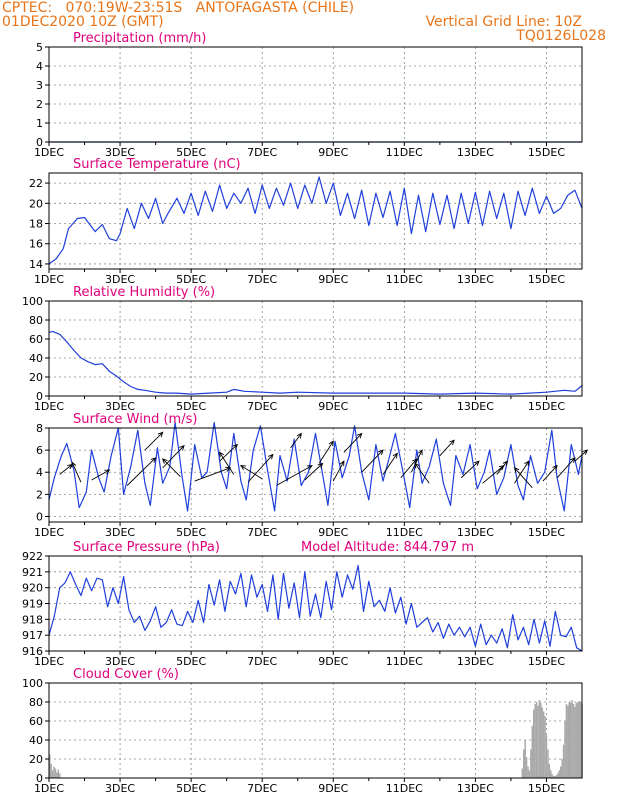 This screenshot has height=800, width=618. I want to click on wind-ytick-label: 8, so click(39, 428).